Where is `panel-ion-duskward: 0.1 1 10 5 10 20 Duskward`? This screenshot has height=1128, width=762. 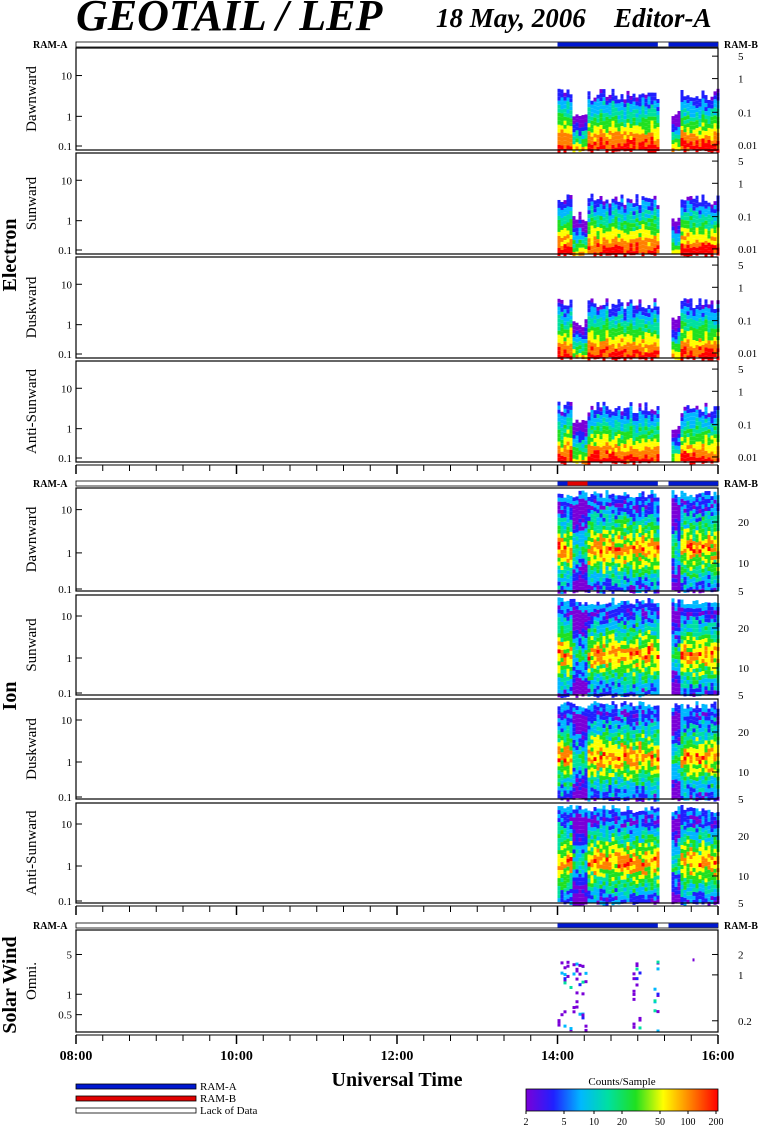
panel-ion-duskward: 0.1 1 10 5 10 20 Duskward is located at coordinates (387, 752).